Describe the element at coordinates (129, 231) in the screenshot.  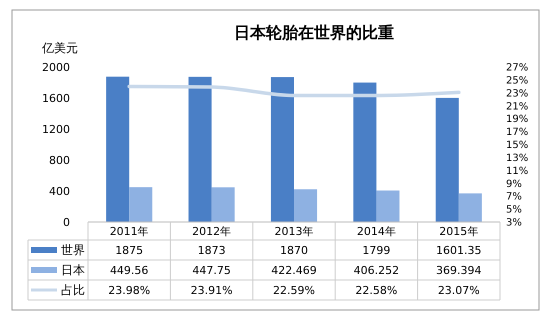
I see `x-tick-label: 2011年` at that location.